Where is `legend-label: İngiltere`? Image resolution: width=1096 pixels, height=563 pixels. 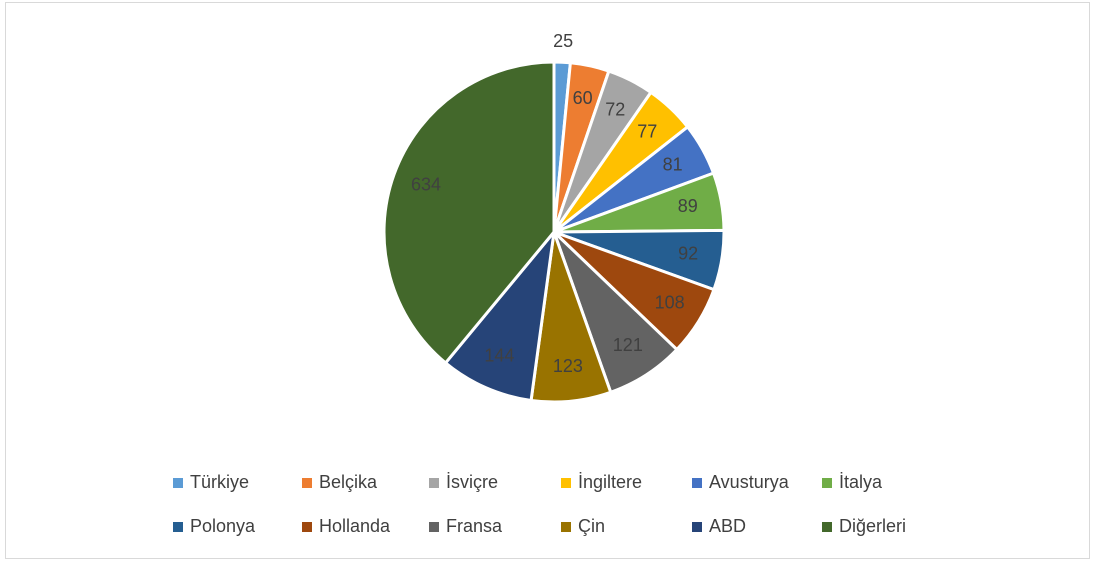 legend-label: İngiltere is located at coordinates (610, 482).